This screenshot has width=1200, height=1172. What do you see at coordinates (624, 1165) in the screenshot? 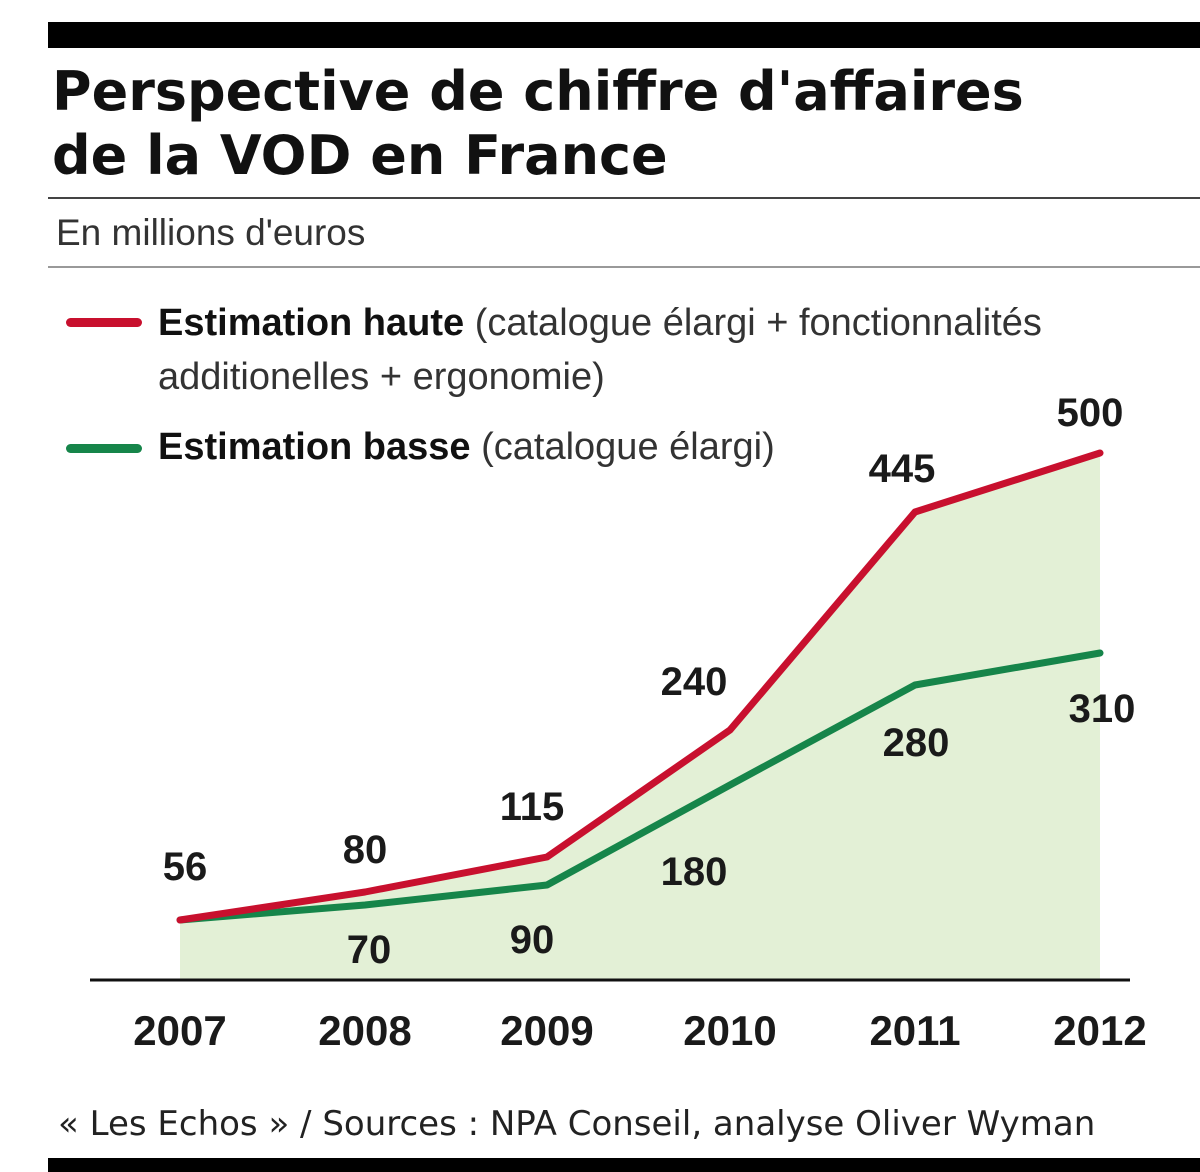
I see `bottom-rule` at bounding box center [624, 1165].